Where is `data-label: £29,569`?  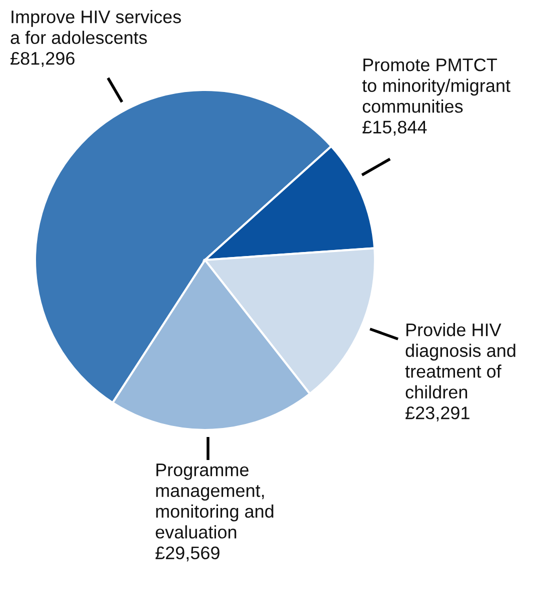 data-label: £29,569 is located at coordinates (188, 554).